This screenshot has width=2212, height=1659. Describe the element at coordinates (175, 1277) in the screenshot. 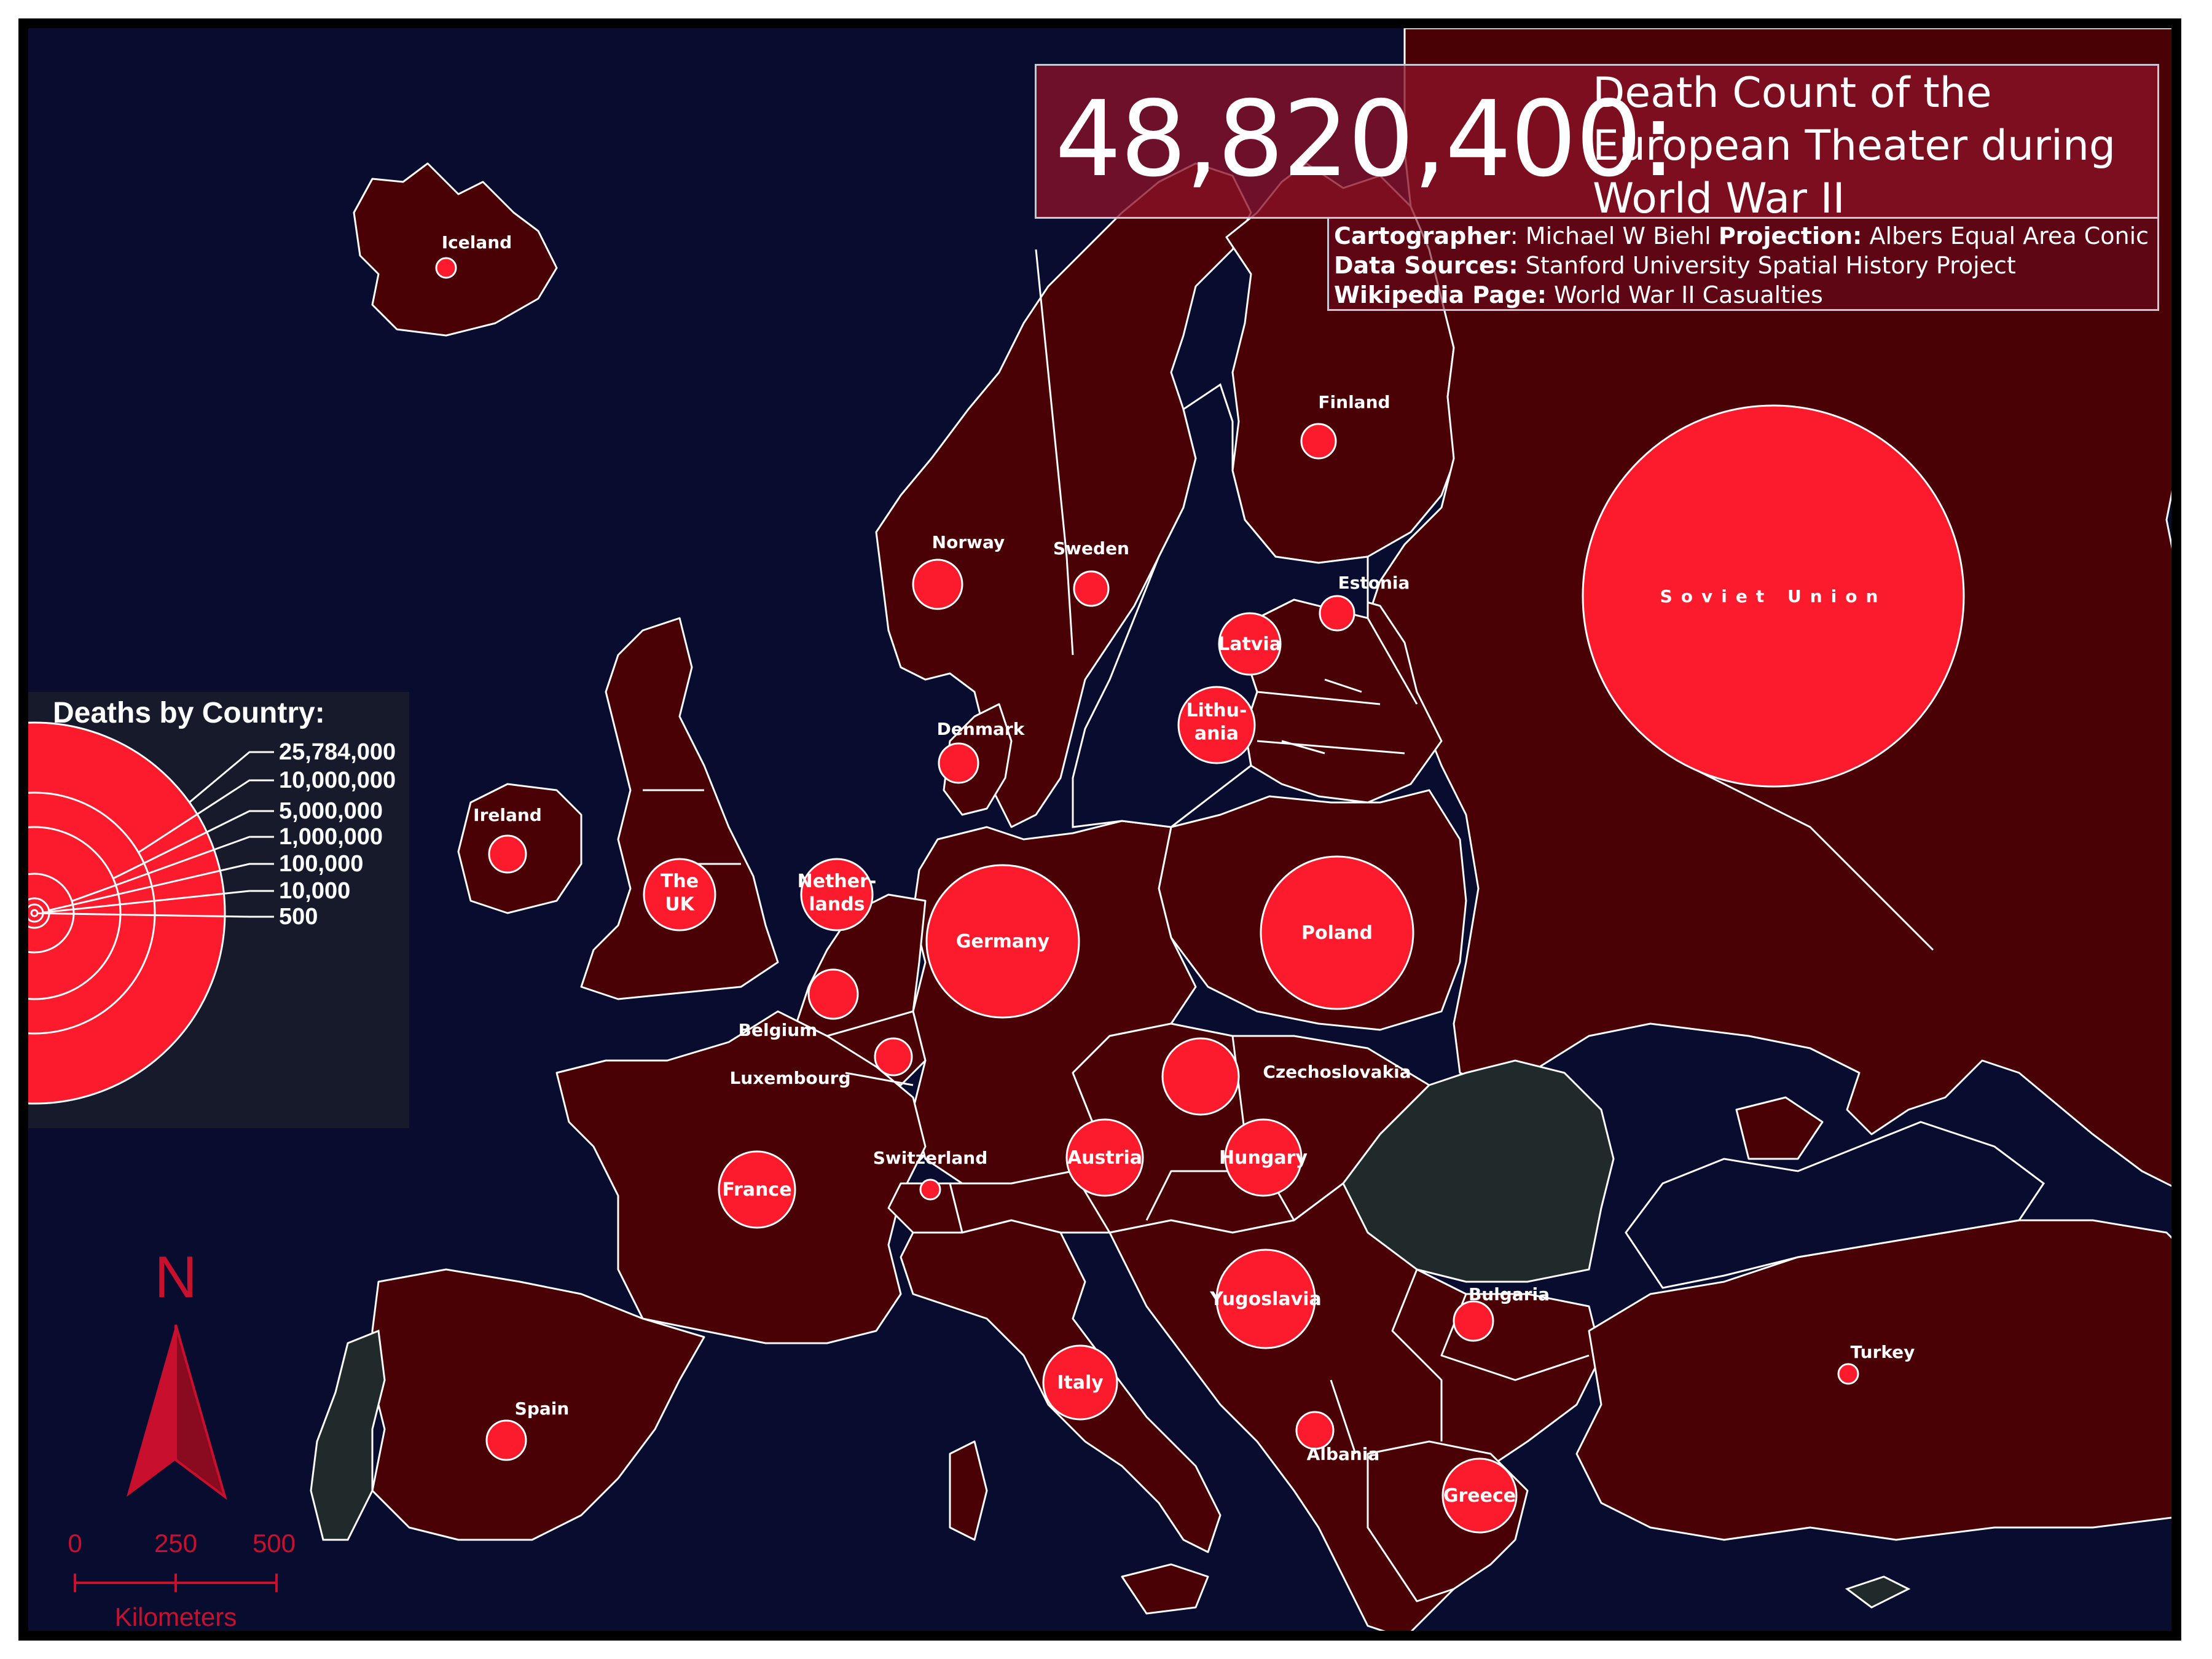

I see `north-letter: N` at that location.